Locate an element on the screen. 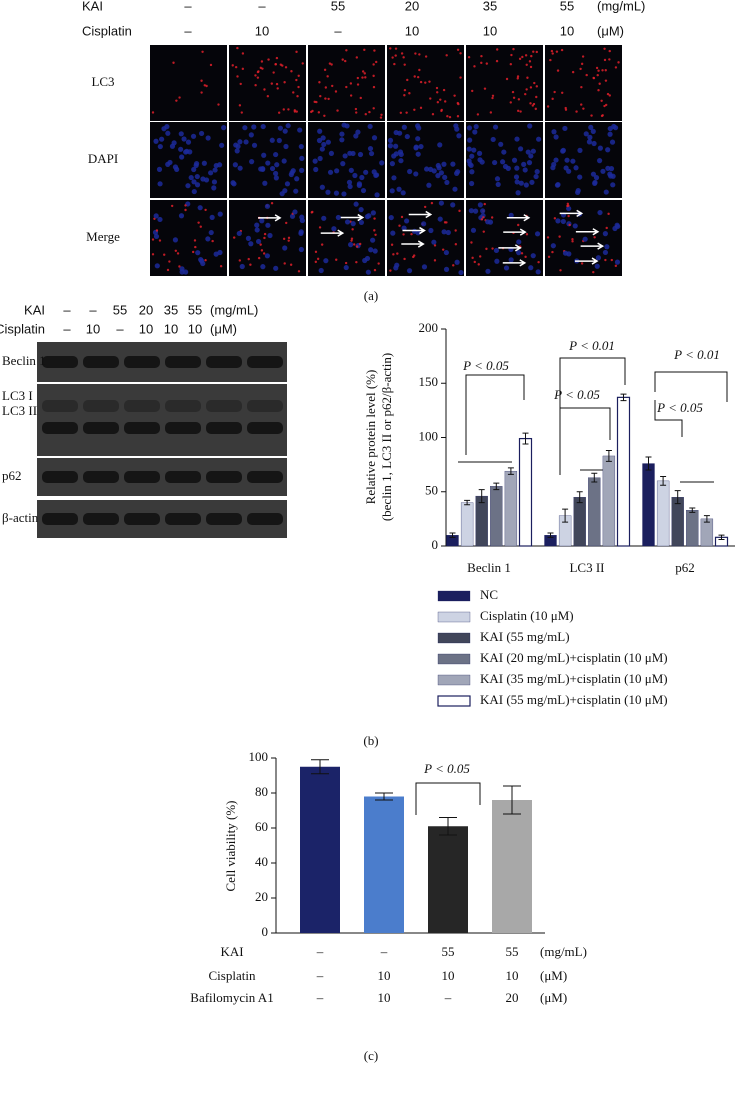  y-tick-label: 40 is located at coordinates (261, 861).